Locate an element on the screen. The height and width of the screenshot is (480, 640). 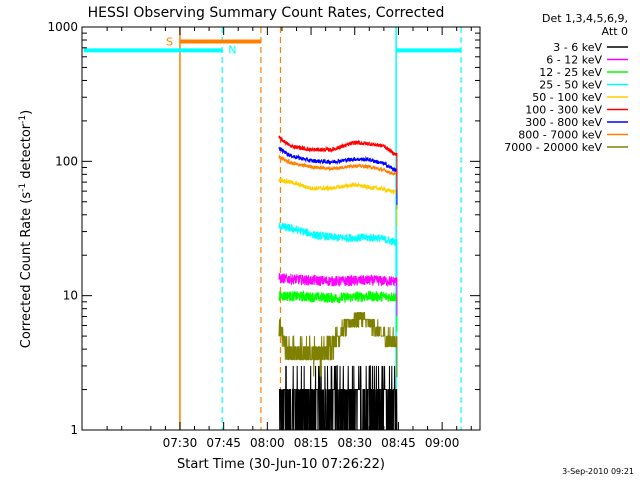
legend-entry-label: 6 - 12 keV is located at coordinates (574, 60).